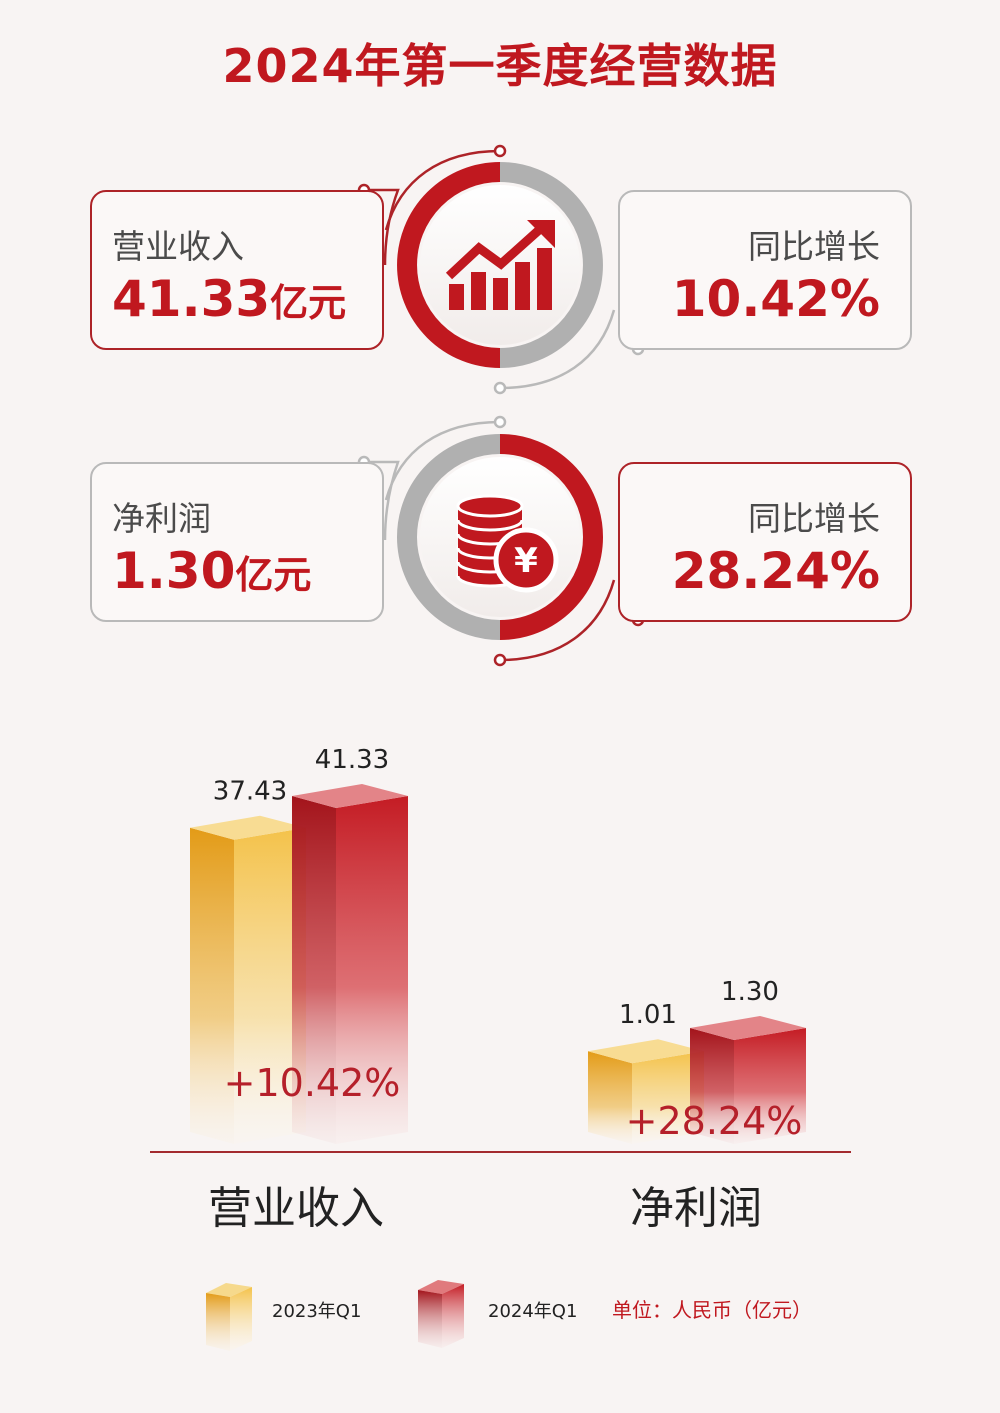 The image size is (1000, 1413). Describe the element at coordinates (229, 1317) in the screenshot. I see `legend-swatch-2023` at that location.